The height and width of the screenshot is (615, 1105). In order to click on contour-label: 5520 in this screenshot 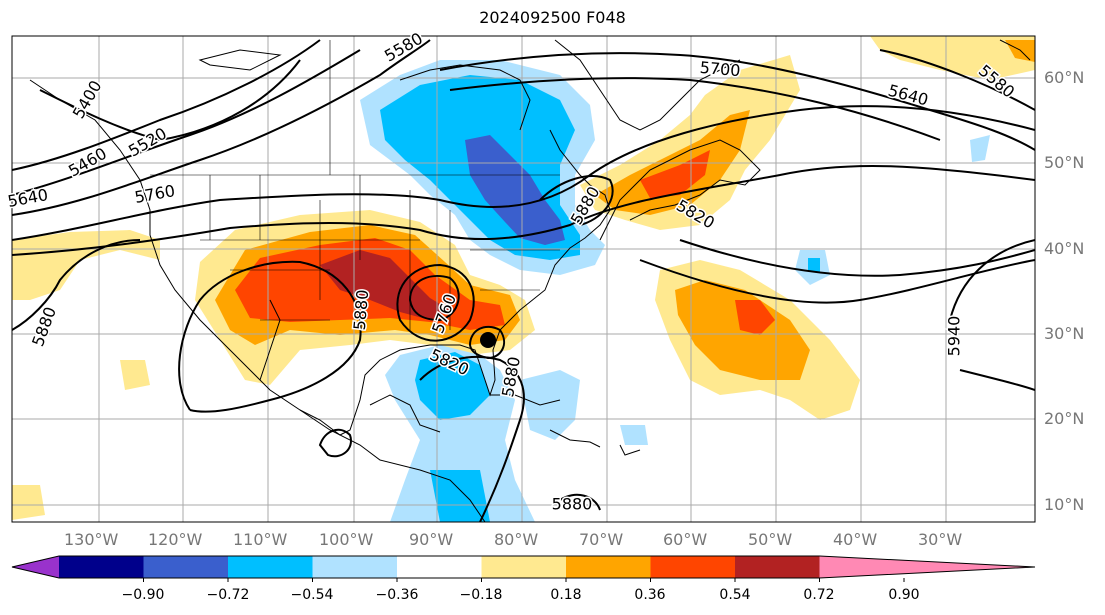, I will do `click(147, 142)`.